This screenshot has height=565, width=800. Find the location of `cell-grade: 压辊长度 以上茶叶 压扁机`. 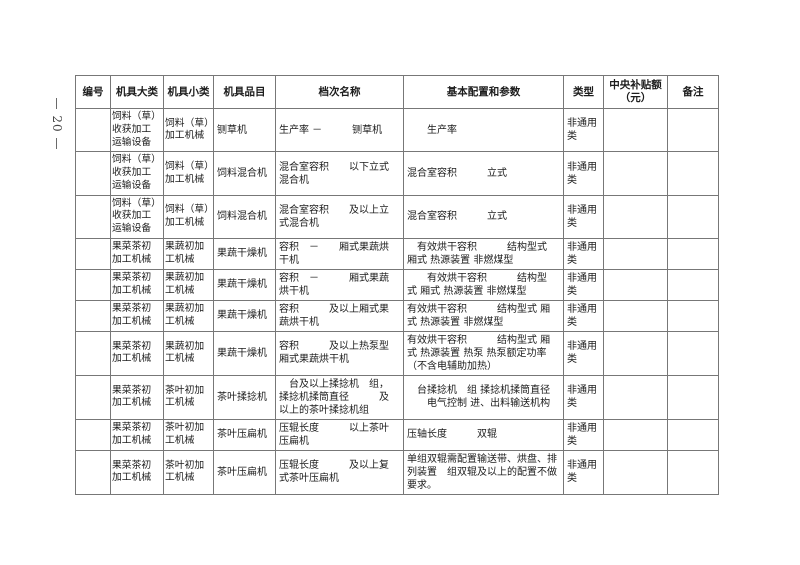

cell-grade: 压辊长度 以上茶叶 压扁机 is located at coordinates (339, 434).